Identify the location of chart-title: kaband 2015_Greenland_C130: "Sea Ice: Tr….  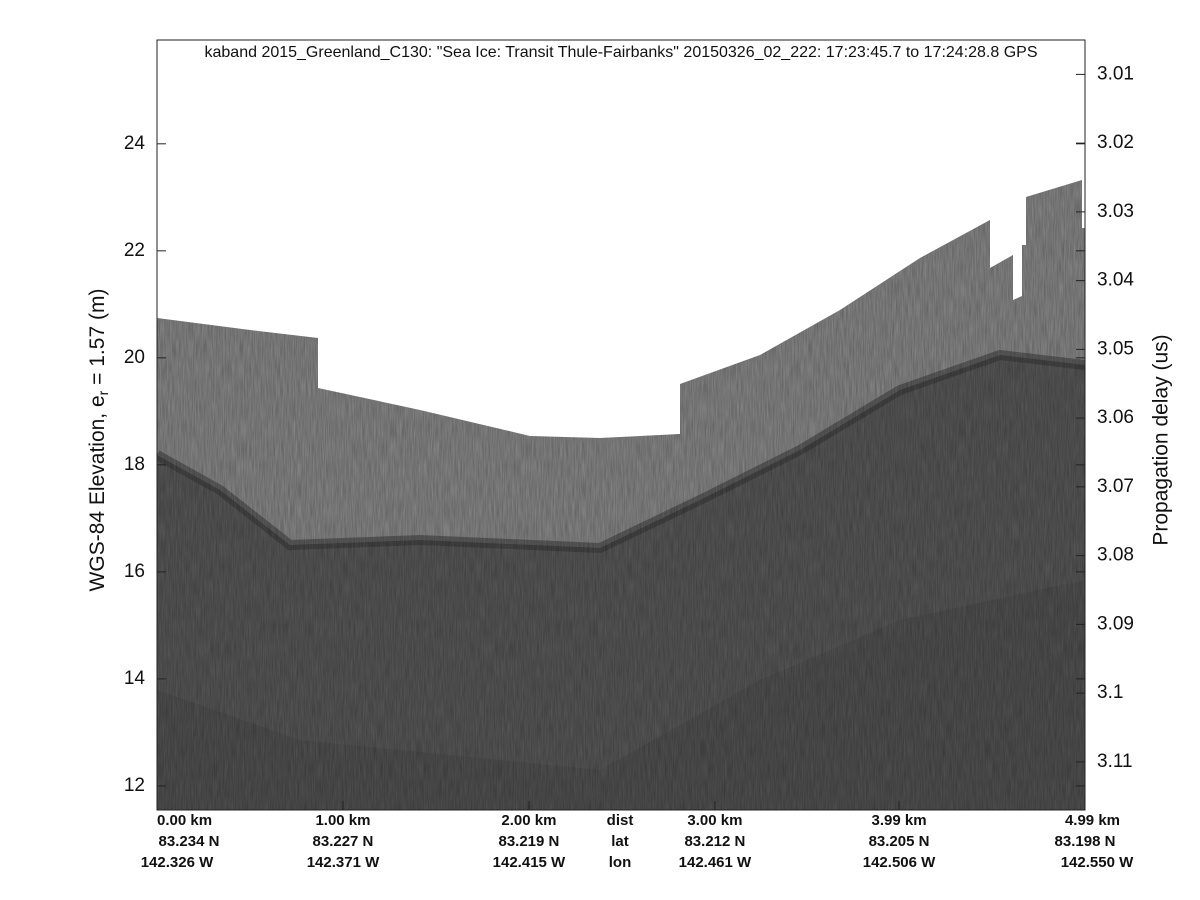
(621, 52).